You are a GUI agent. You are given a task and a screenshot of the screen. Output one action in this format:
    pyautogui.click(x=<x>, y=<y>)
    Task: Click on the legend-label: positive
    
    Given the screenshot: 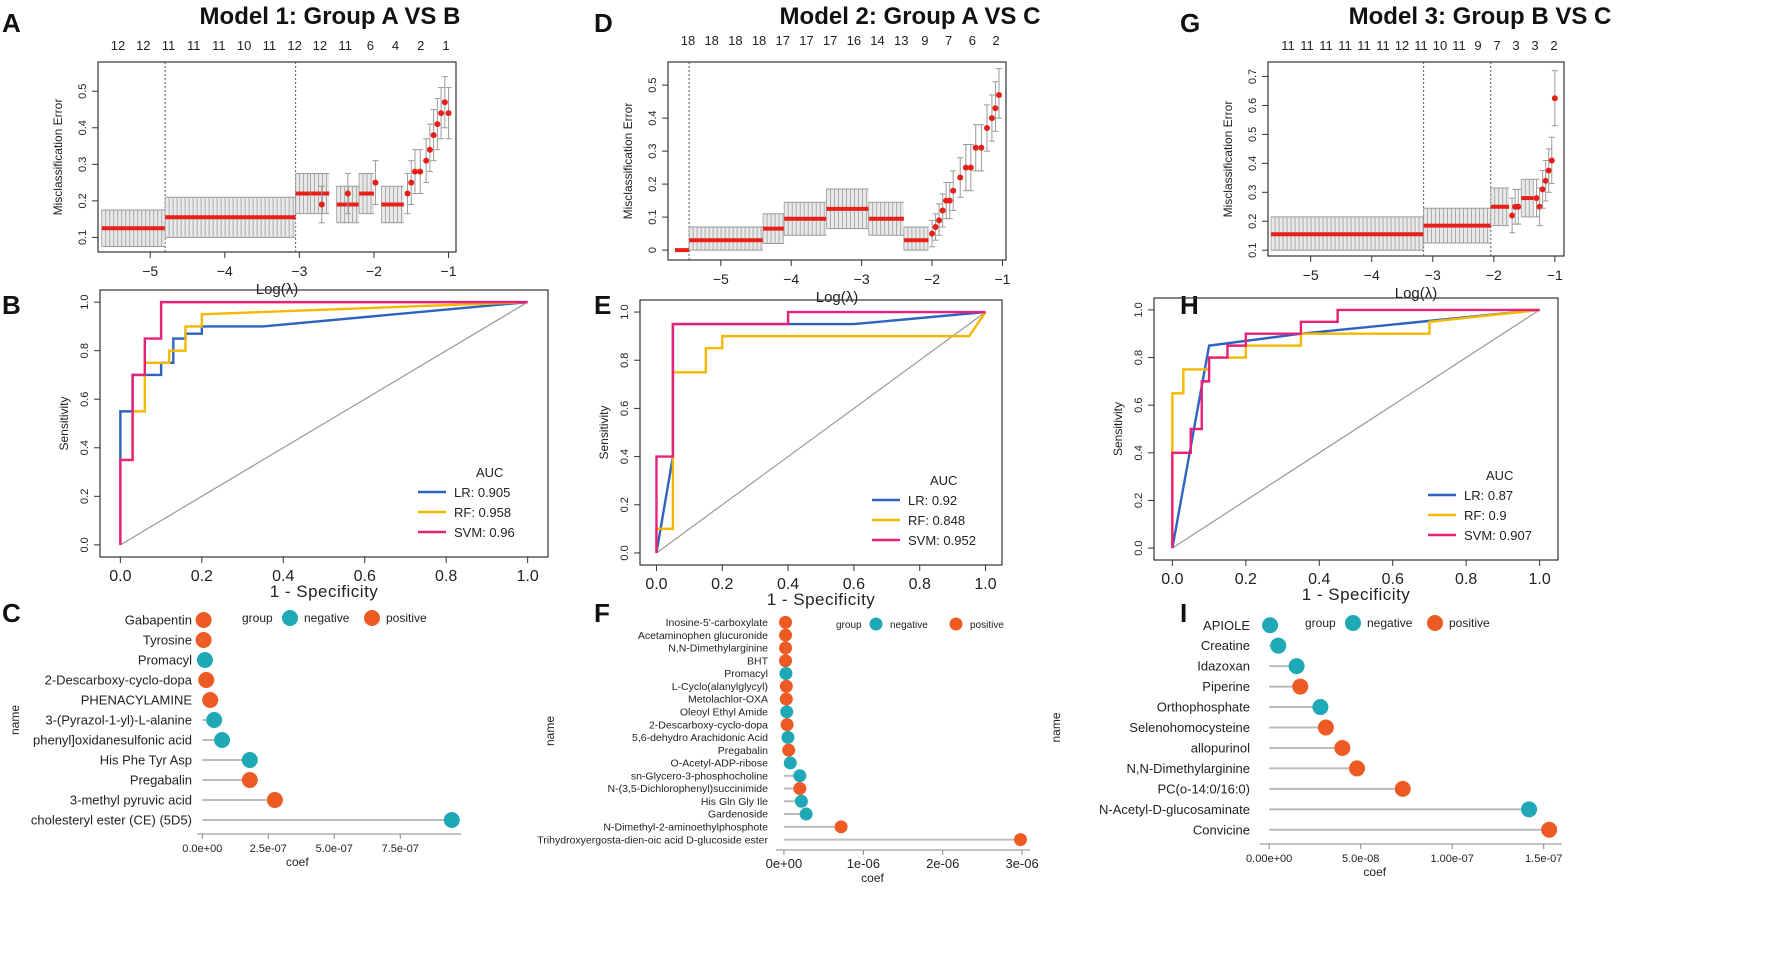 What is the action you would take?
    pyautogui.click(x=406, y=618)
    